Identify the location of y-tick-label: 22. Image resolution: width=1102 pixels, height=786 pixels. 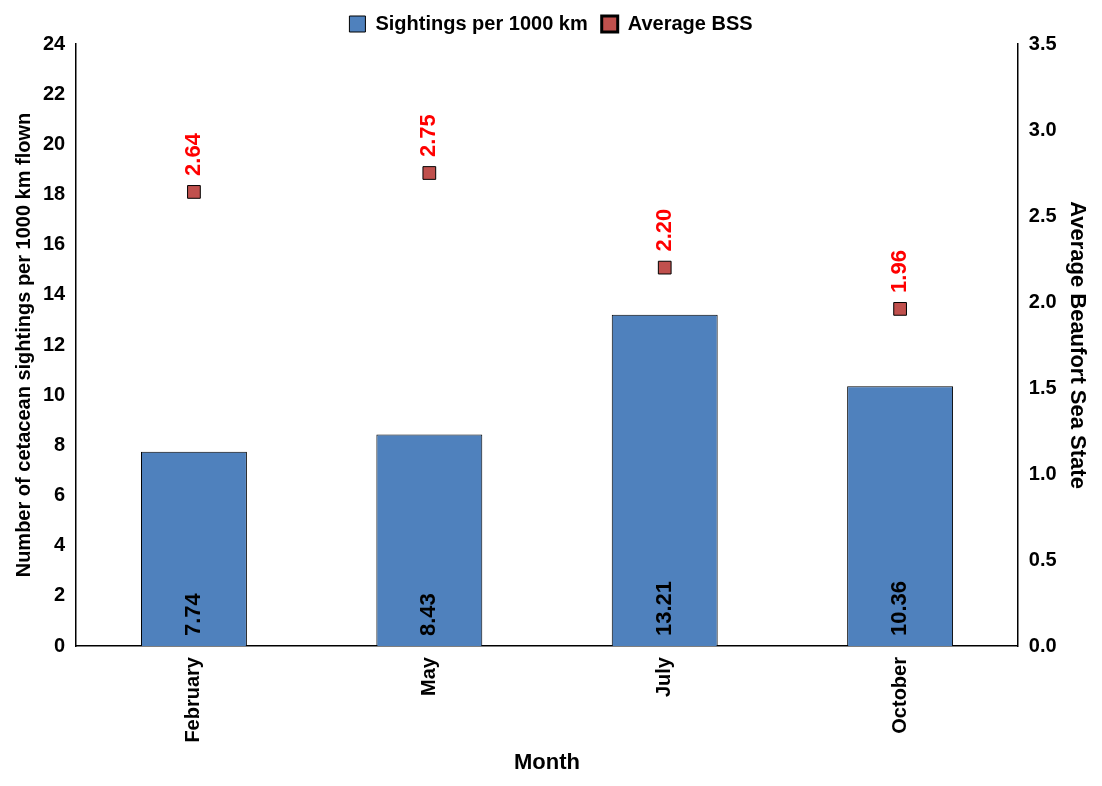
(54, 92).